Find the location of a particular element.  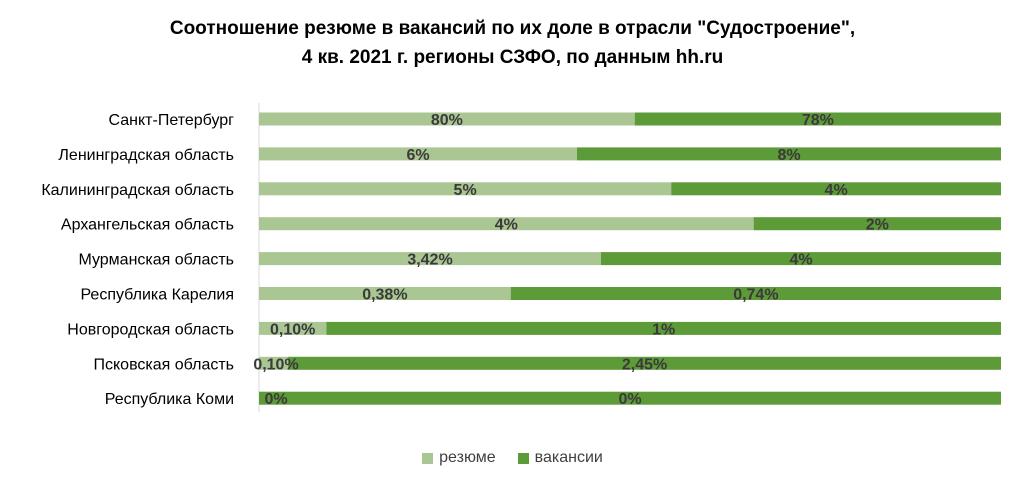

data-label-resume: 3,42% is located at coordinates (429, 260).